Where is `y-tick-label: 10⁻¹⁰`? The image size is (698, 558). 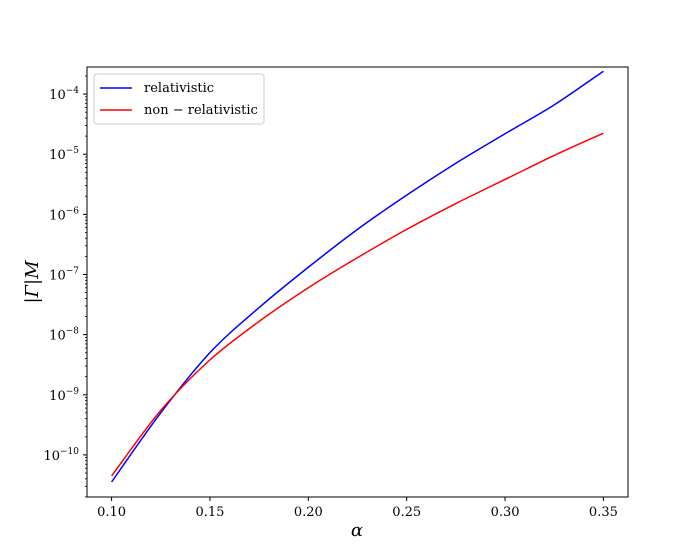 y-tick-label: 10⁻¹⁰ is located at coordinates (61, 455).